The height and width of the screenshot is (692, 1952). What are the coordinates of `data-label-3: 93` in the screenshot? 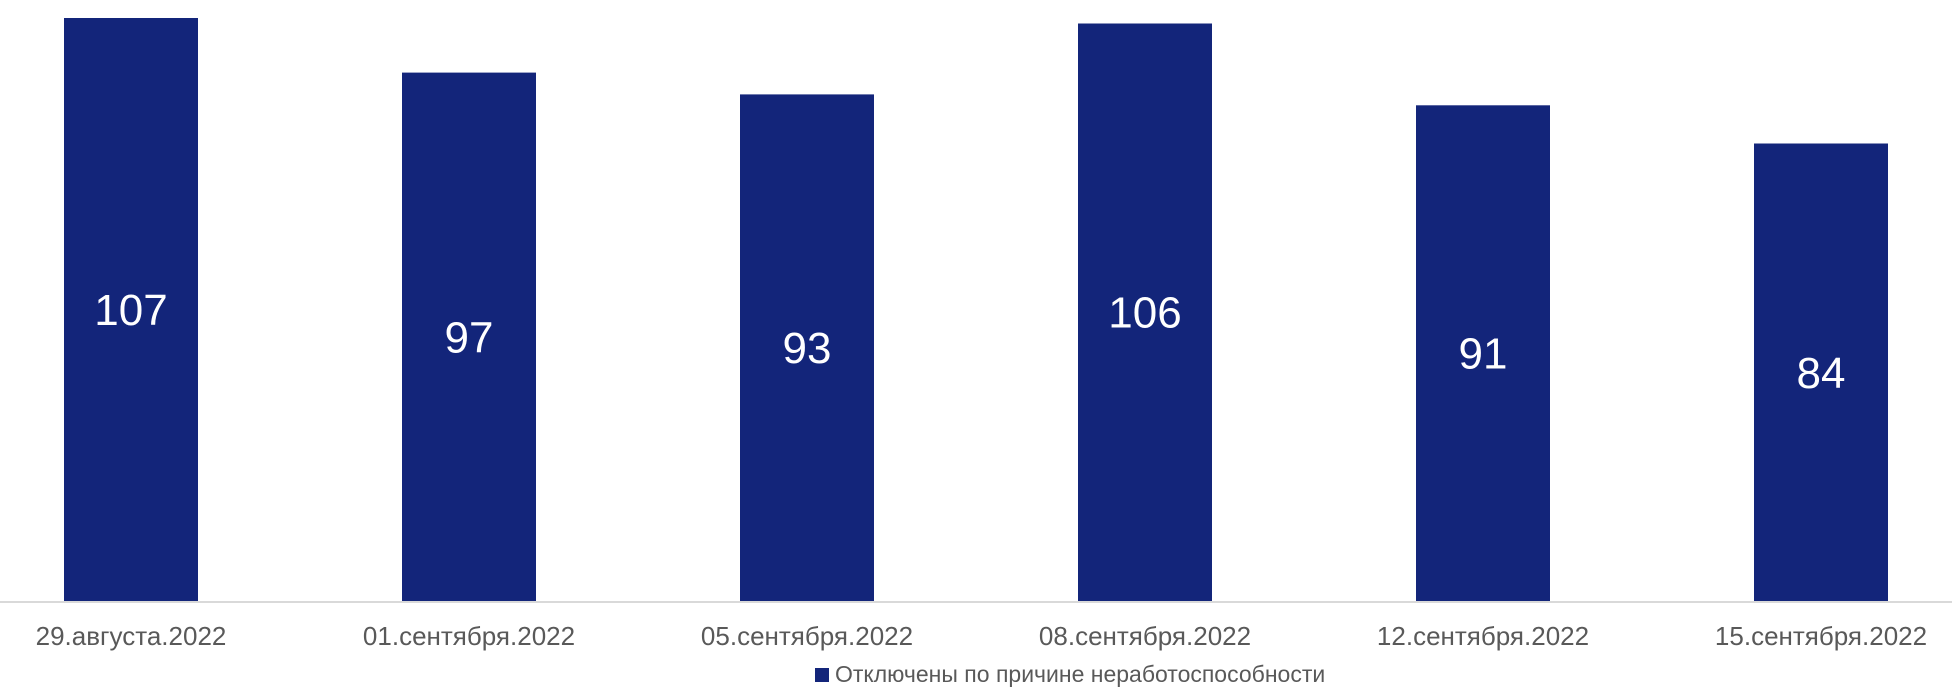 It's located at (807, 348).